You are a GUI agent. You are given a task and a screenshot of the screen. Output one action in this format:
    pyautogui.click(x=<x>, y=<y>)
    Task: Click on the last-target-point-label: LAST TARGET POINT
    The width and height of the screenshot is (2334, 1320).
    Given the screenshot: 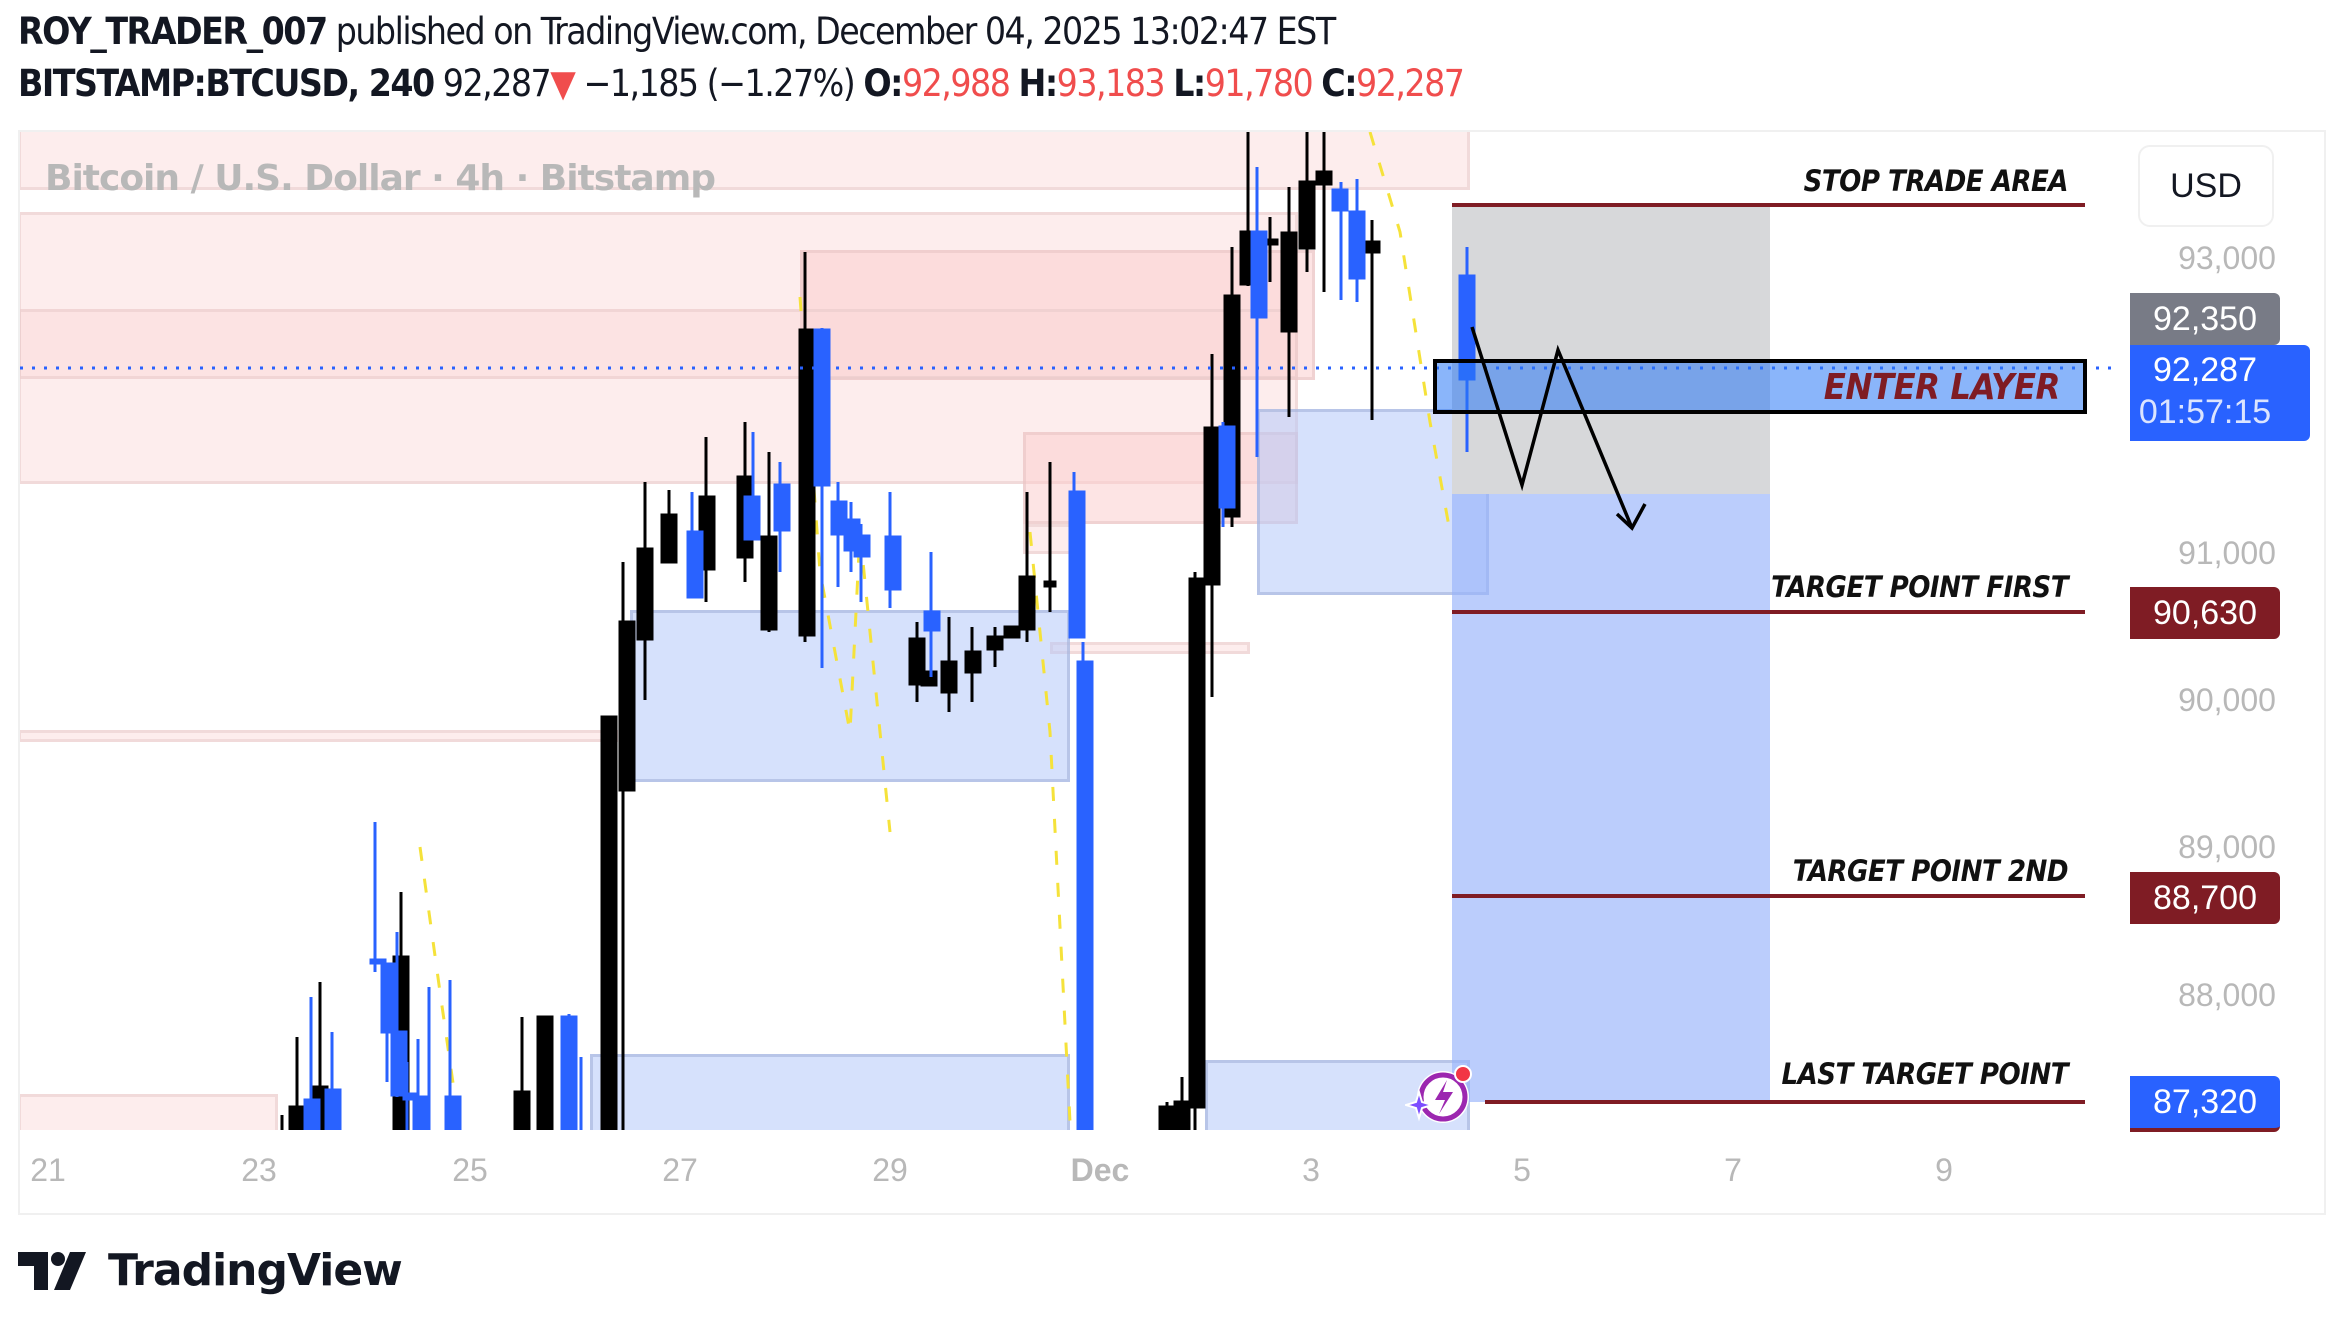 What is the action you would take?
    pyautogui.click(x=1924, y=1074)
    